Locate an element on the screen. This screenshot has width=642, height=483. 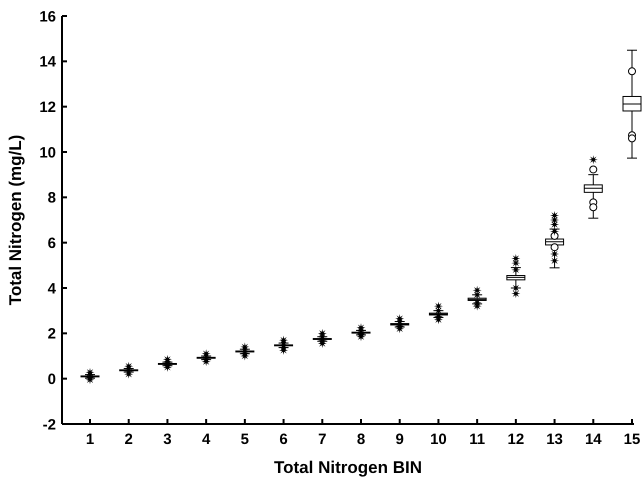
x-tick-label: 14 is located at coordinates (593, 439).